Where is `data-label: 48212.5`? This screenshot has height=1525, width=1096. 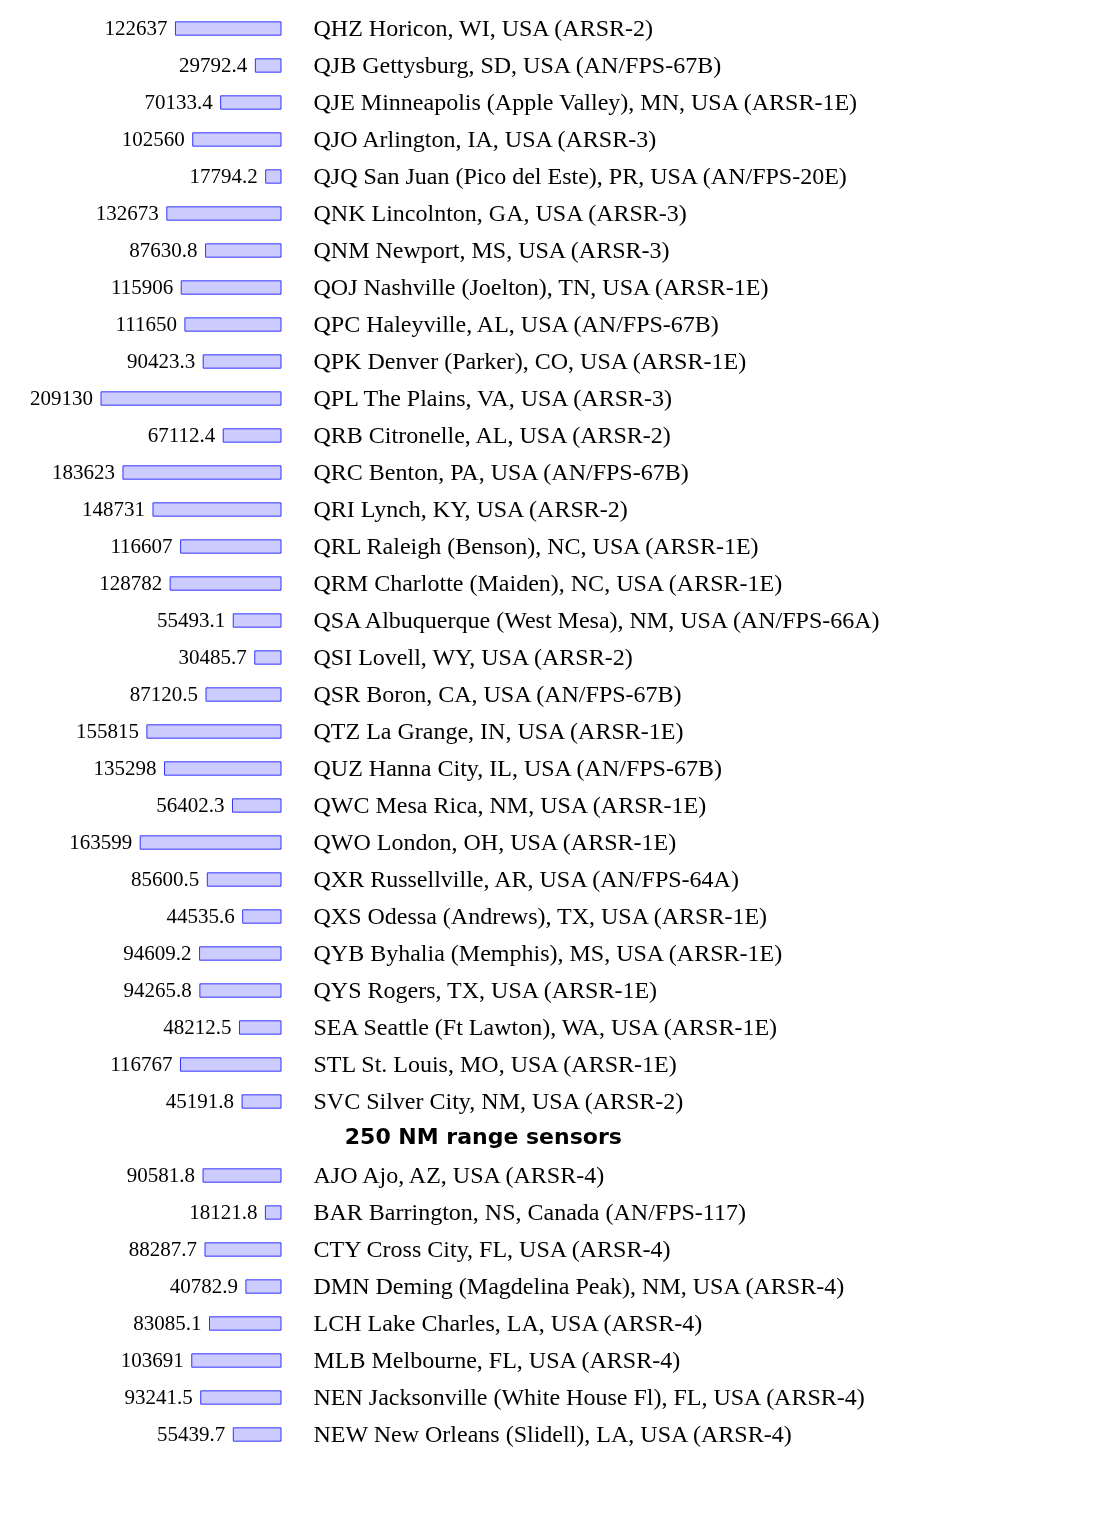
data-label: 48212.5 is located at coordinates (197, 1026).